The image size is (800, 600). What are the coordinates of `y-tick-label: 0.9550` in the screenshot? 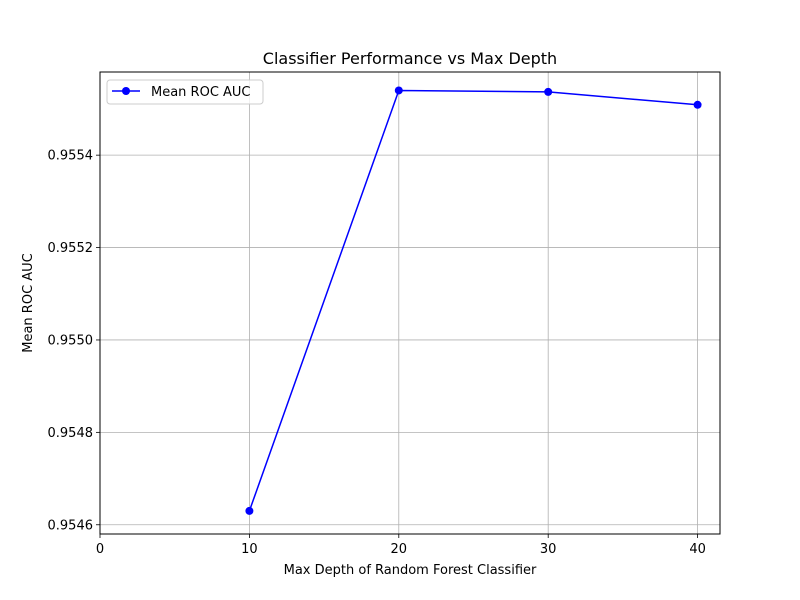 It's located at (71, 340).